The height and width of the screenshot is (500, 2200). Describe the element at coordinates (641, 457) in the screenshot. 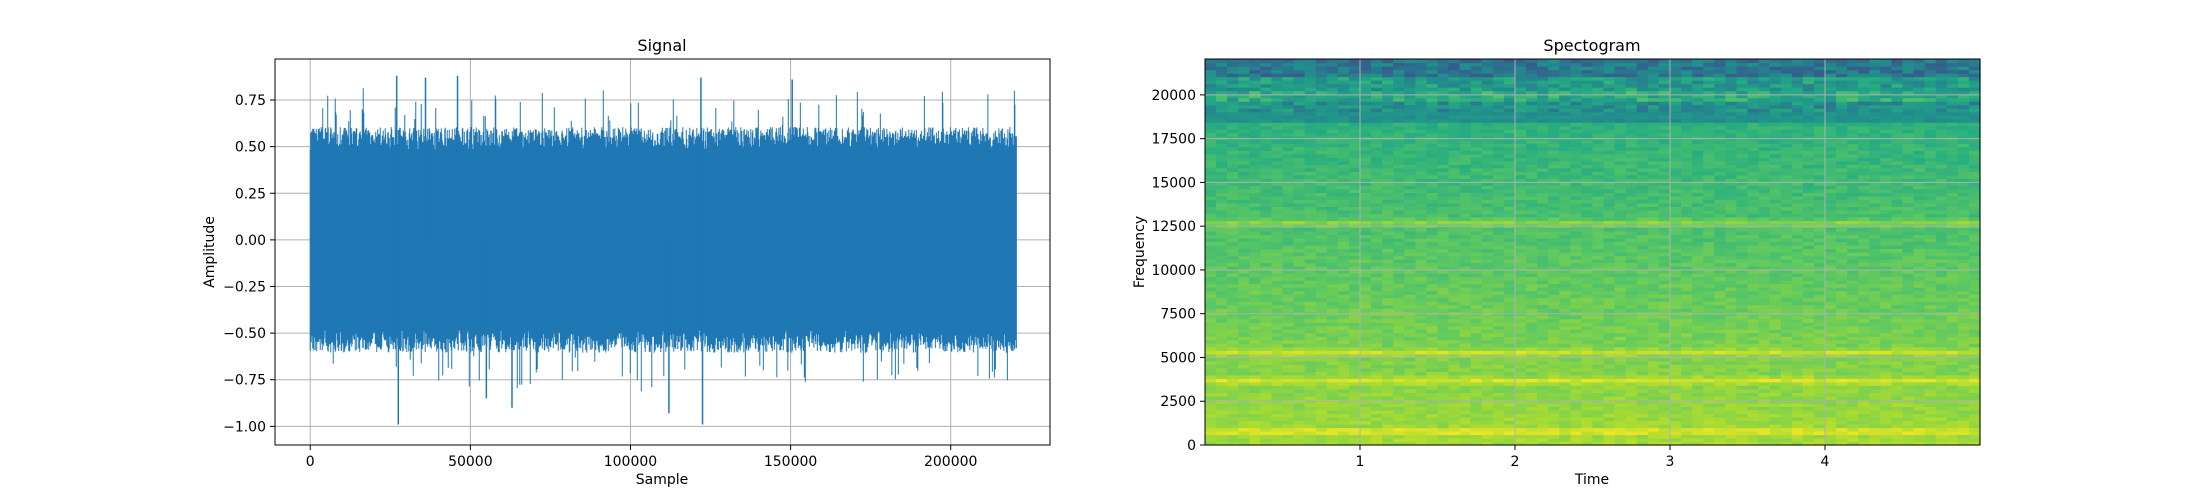

I see `signal-x-axis: 0 50000 100000 150000 200000` at that location.